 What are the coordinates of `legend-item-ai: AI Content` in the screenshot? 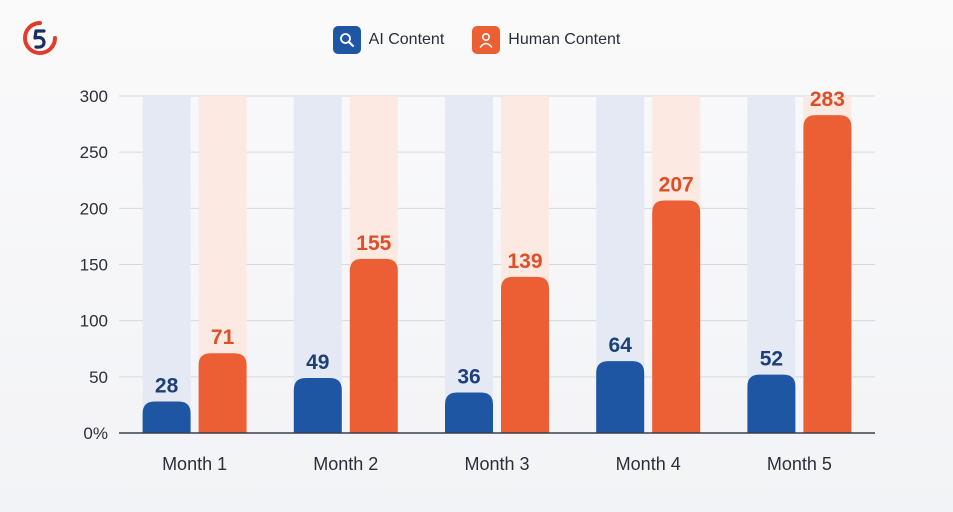 It's located at (388, 40).